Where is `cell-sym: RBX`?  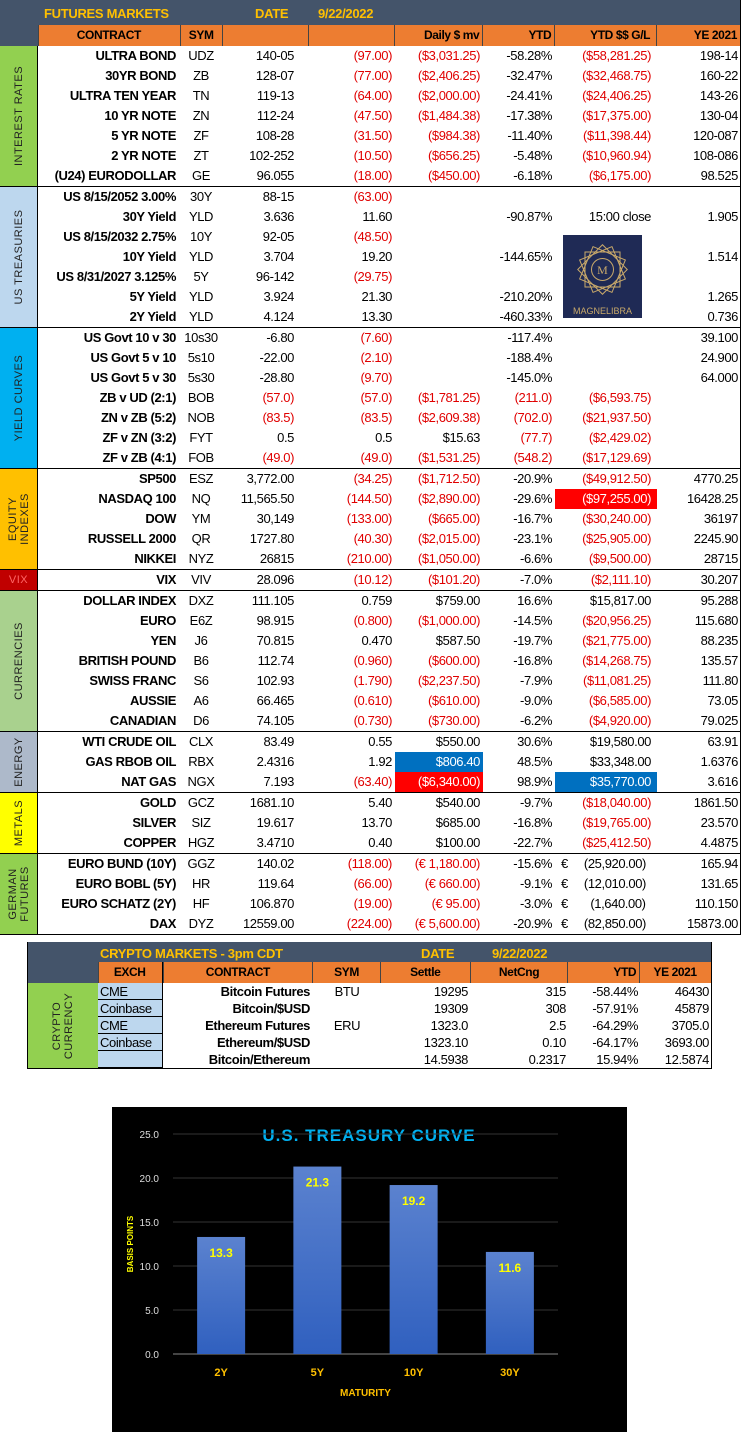 cell-sym: RBX is located at coordinates (201, 761).